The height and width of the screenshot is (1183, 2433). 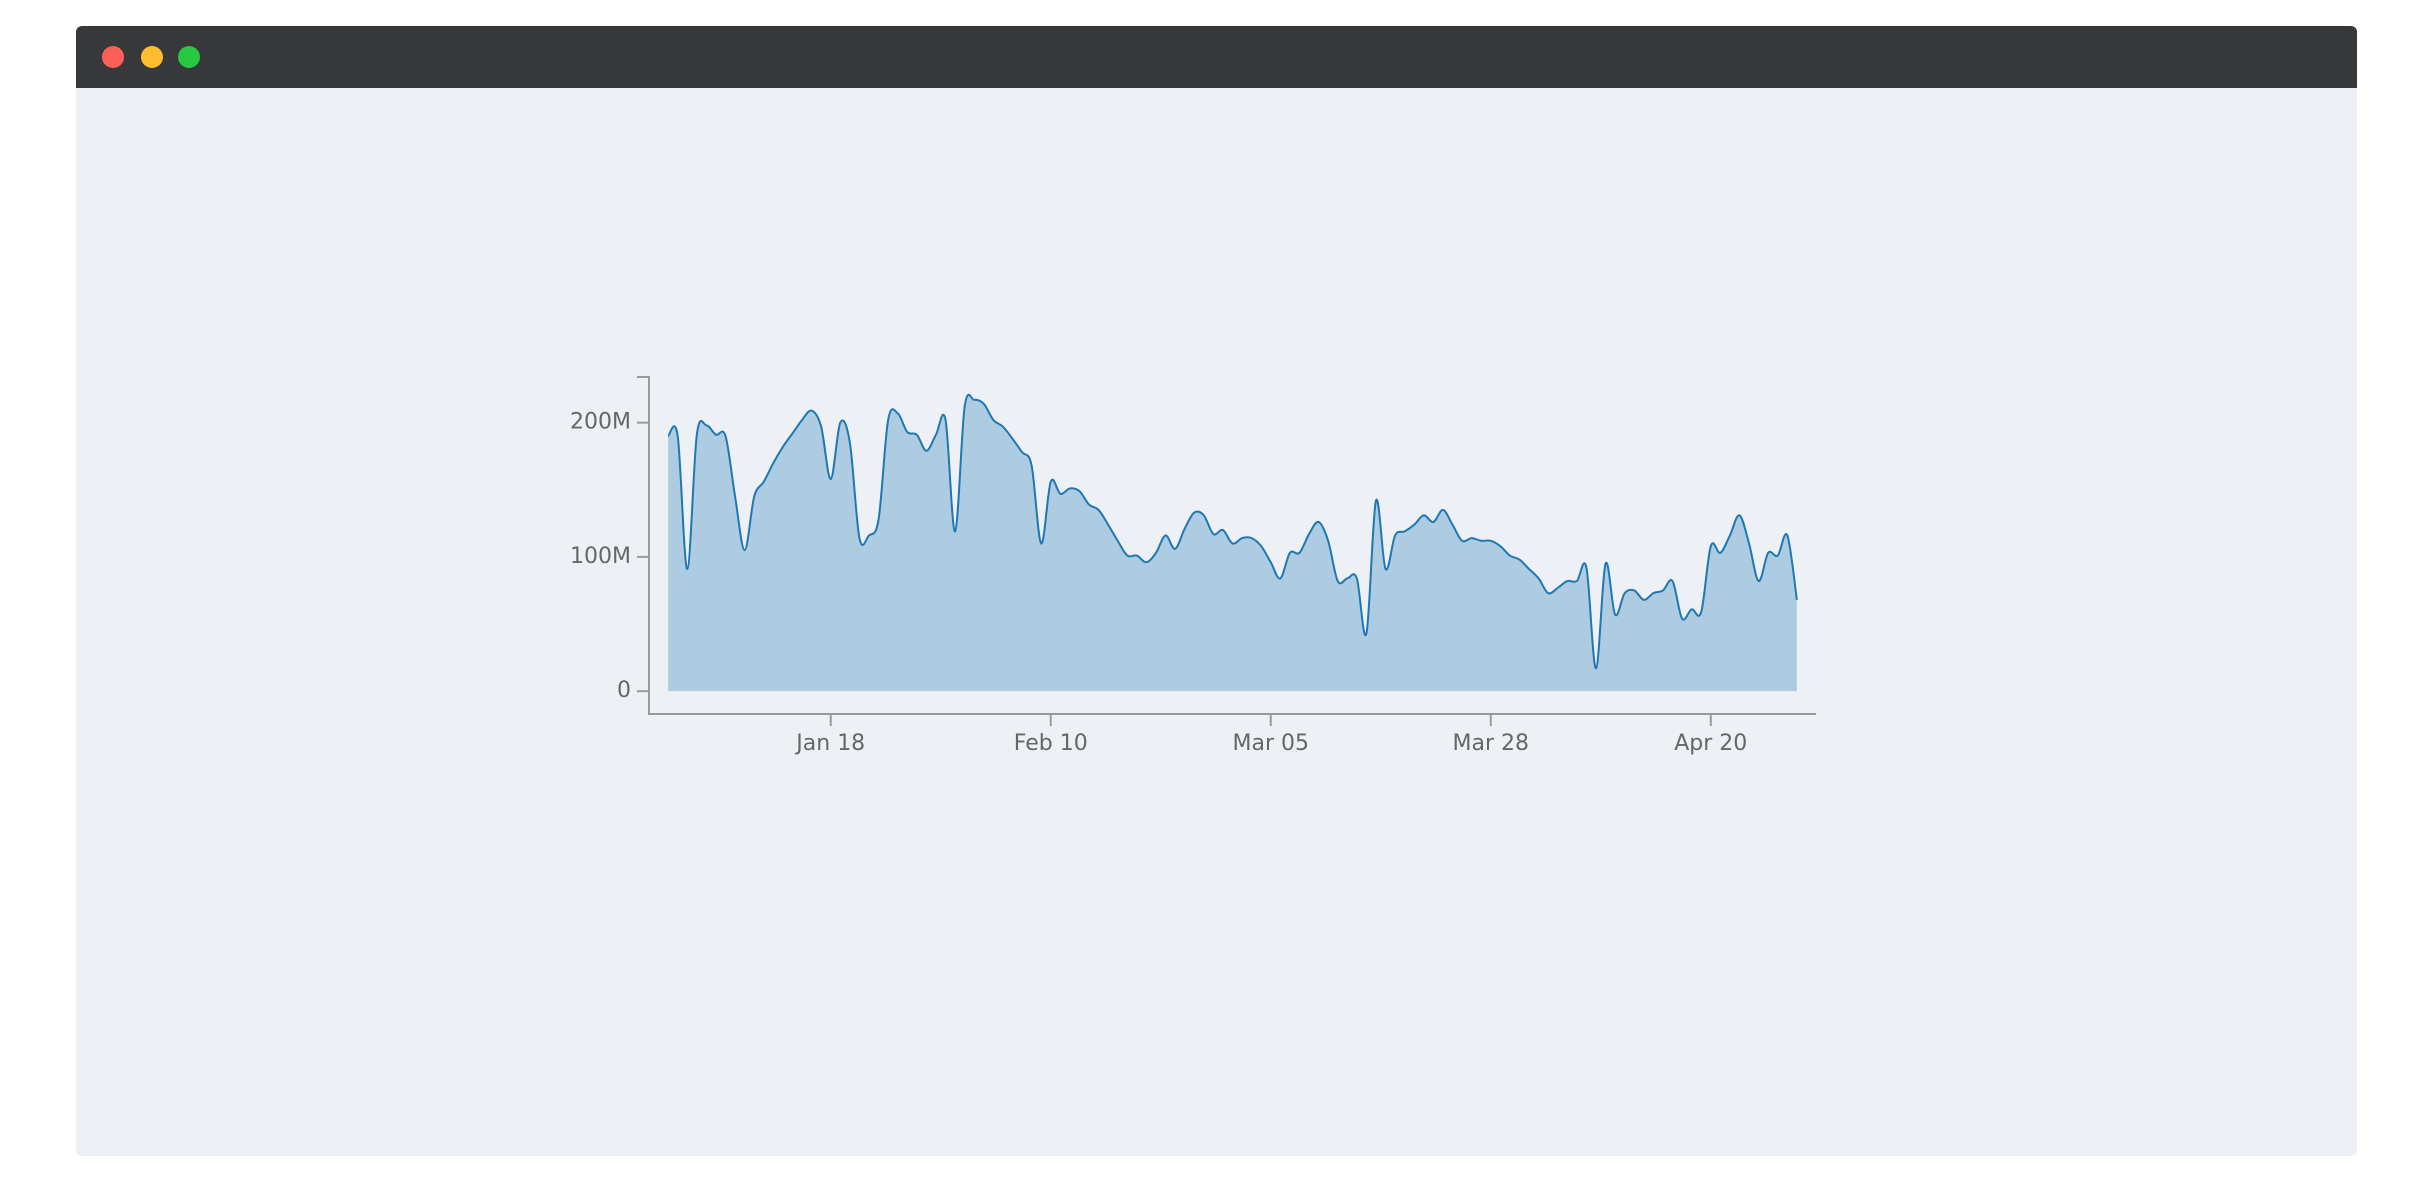 What do you see at coordinates (113, 57) in the screenshot?
I see `close-button` at bounding box center [113, 57].